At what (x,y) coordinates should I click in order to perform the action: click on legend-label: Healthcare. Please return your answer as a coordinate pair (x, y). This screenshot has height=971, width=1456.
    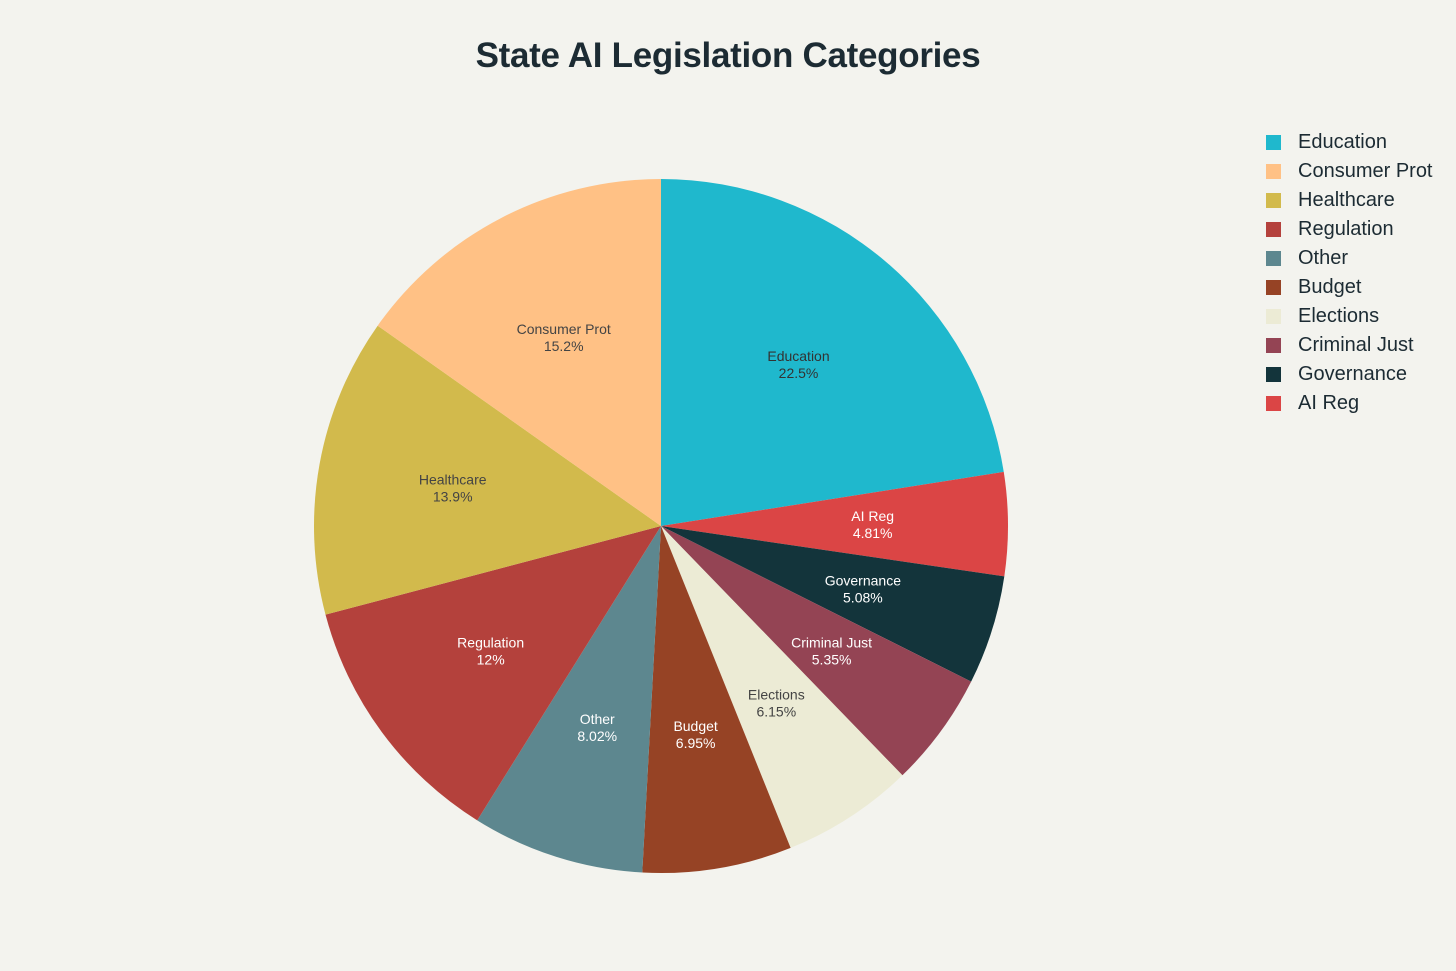
    Looking at the image, I should click on (1346, 200).